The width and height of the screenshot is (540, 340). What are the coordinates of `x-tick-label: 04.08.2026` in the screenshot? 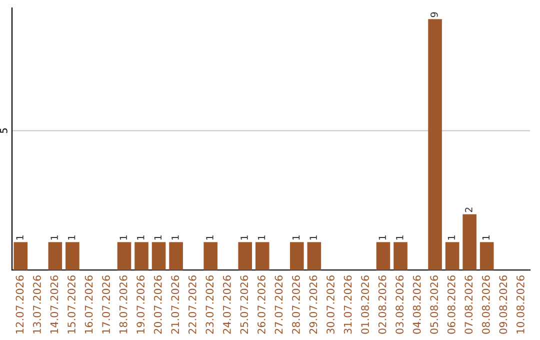 It's located at (416, 305).